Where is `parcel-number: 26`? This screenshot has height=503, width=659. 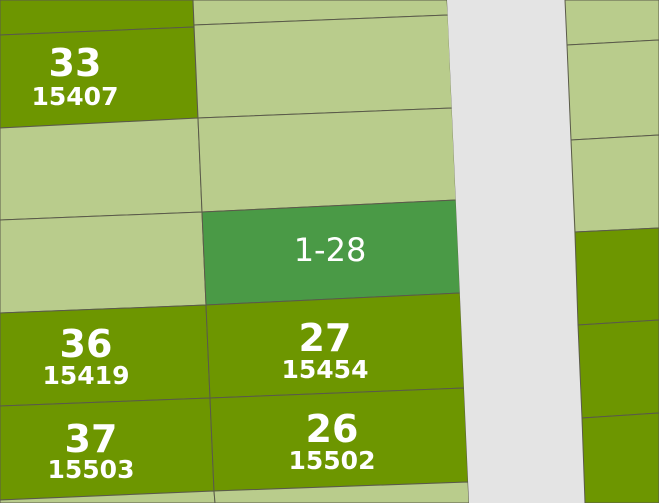 parcel-number: 26 is located at coordinates (332, 429).